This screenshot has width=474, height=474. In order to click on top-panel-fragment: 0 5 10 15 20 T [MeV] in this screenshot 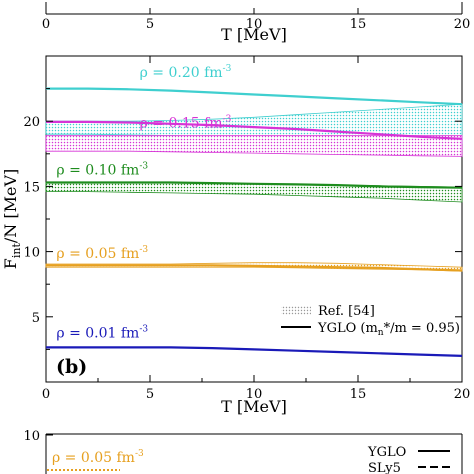, I will do `click(256, 23)`.